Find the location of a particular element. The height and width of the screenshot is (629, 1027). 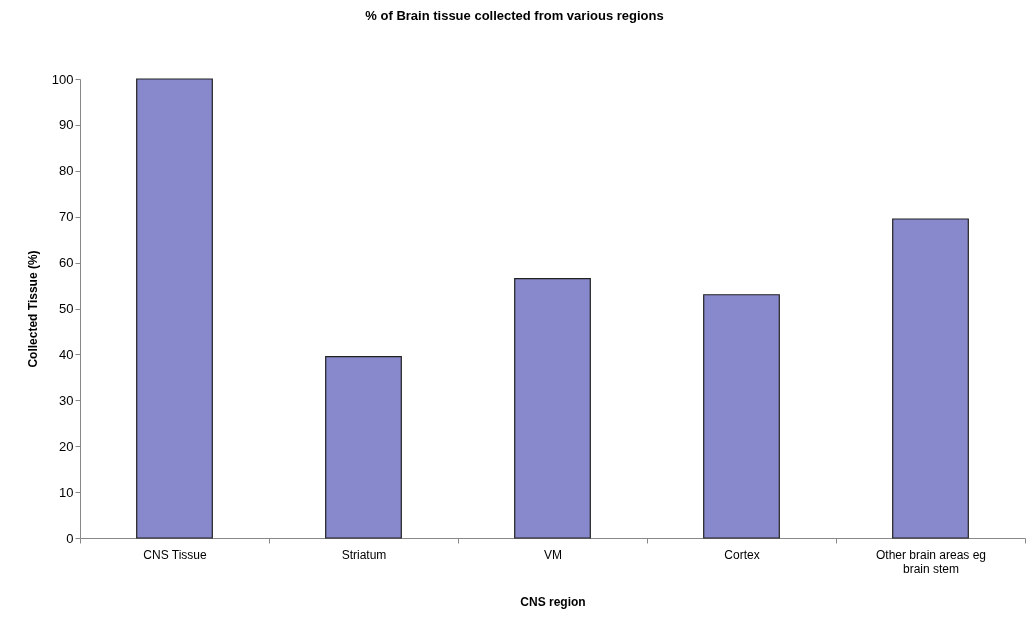

y-tick-label: 0 is located at coordinates (70, 538).